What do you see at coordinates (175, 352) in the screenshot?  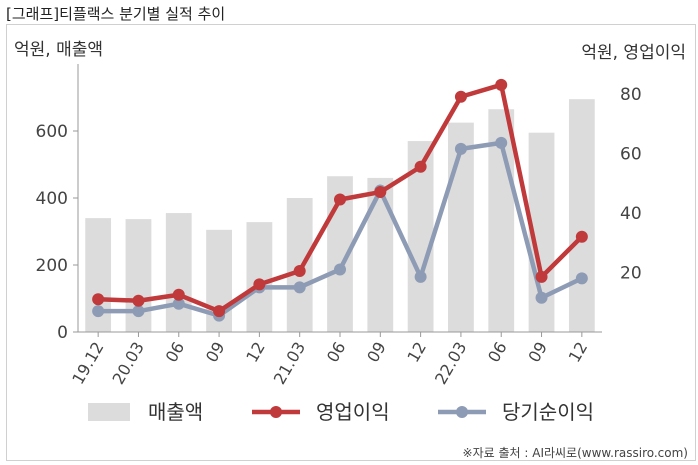 I see `x-tick-label-2: 06` at bounding box center [175, 352].